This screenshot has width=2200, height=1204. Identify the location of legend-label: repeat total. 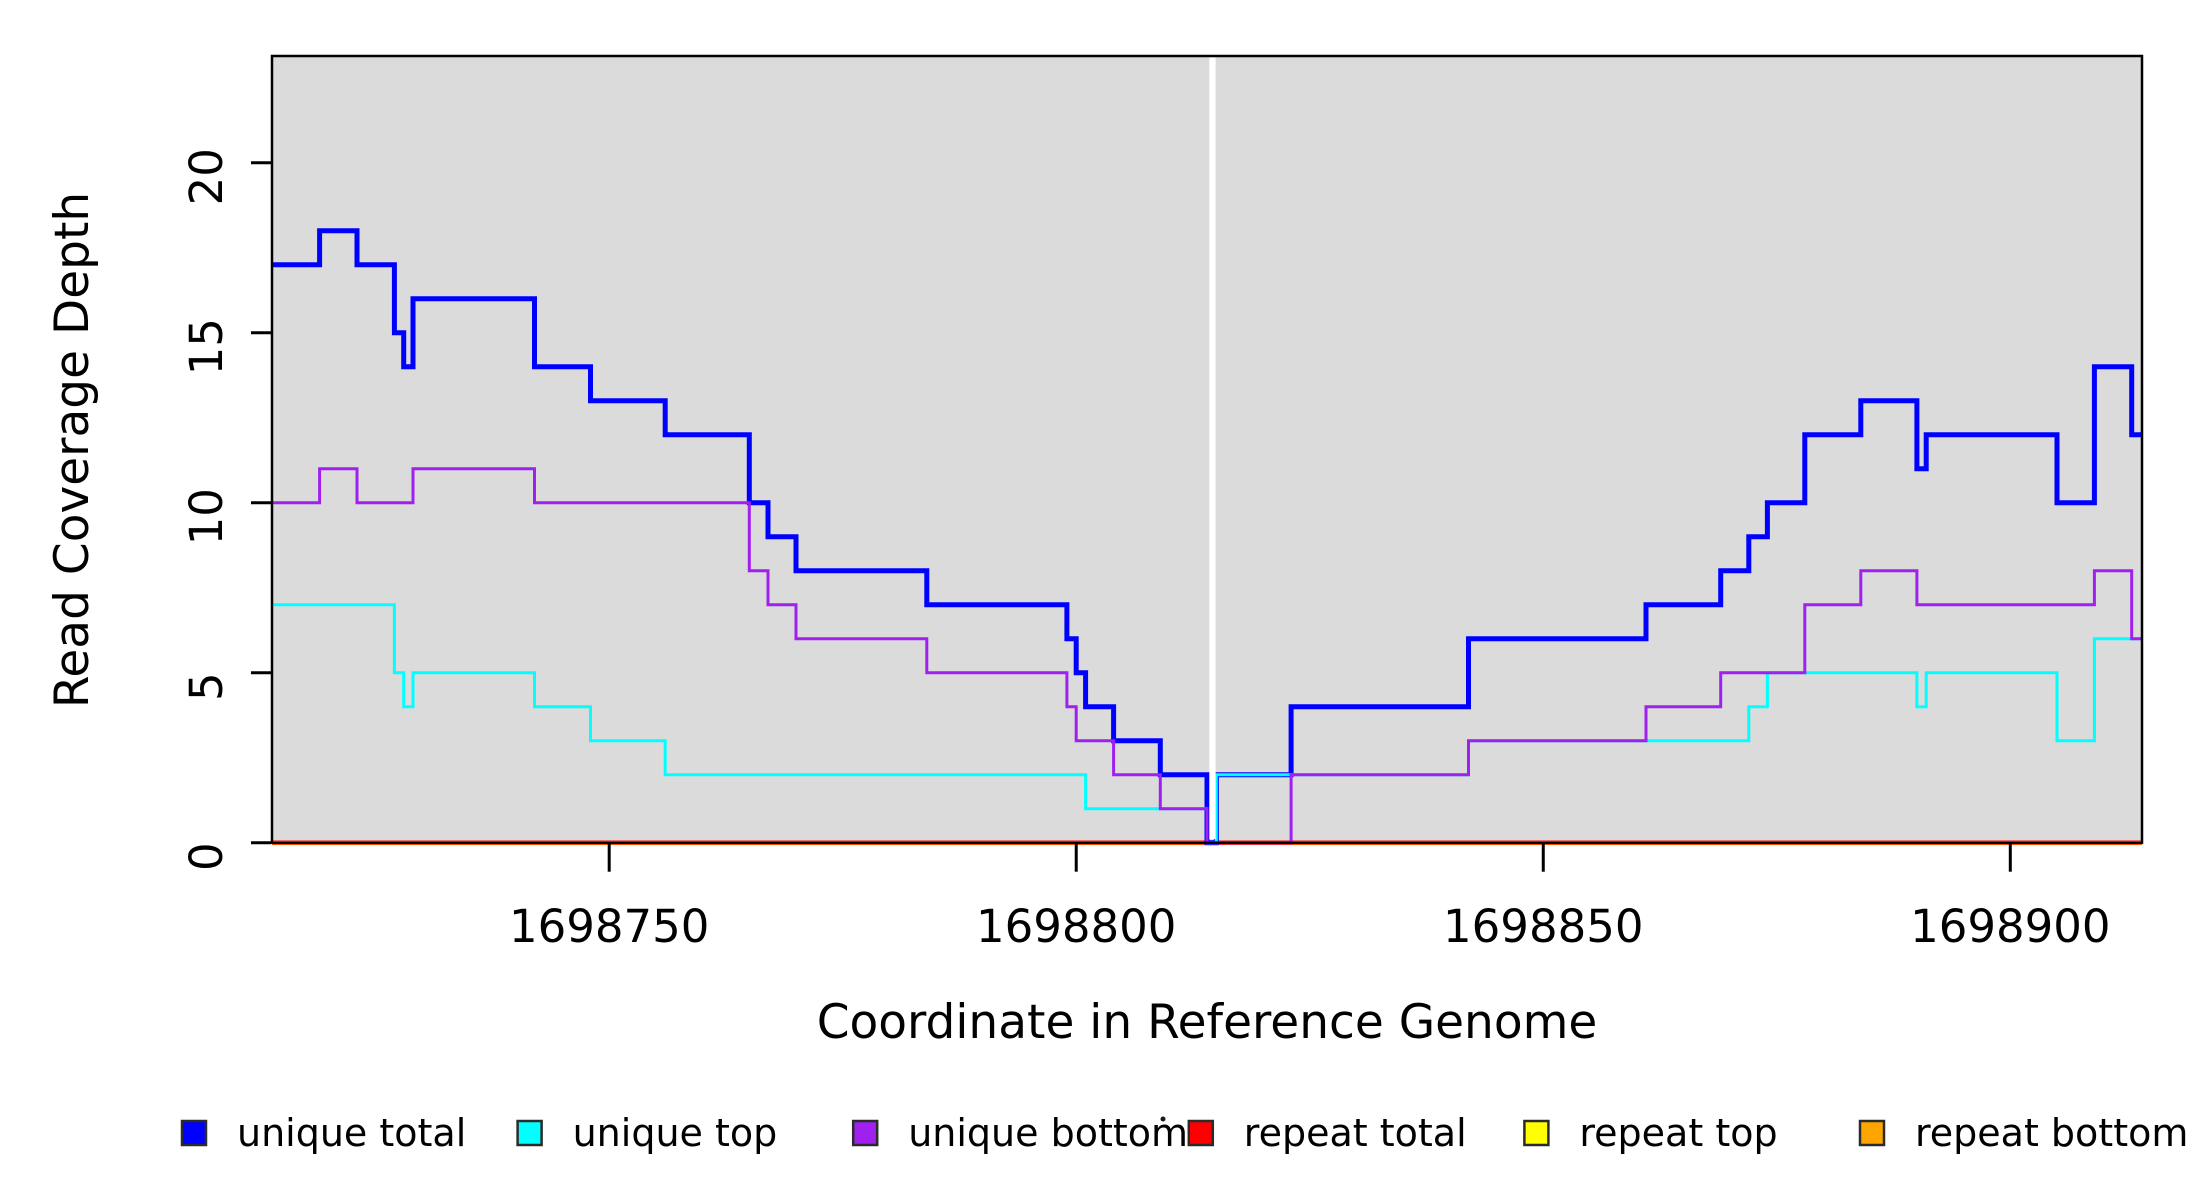
(1355, 1133).